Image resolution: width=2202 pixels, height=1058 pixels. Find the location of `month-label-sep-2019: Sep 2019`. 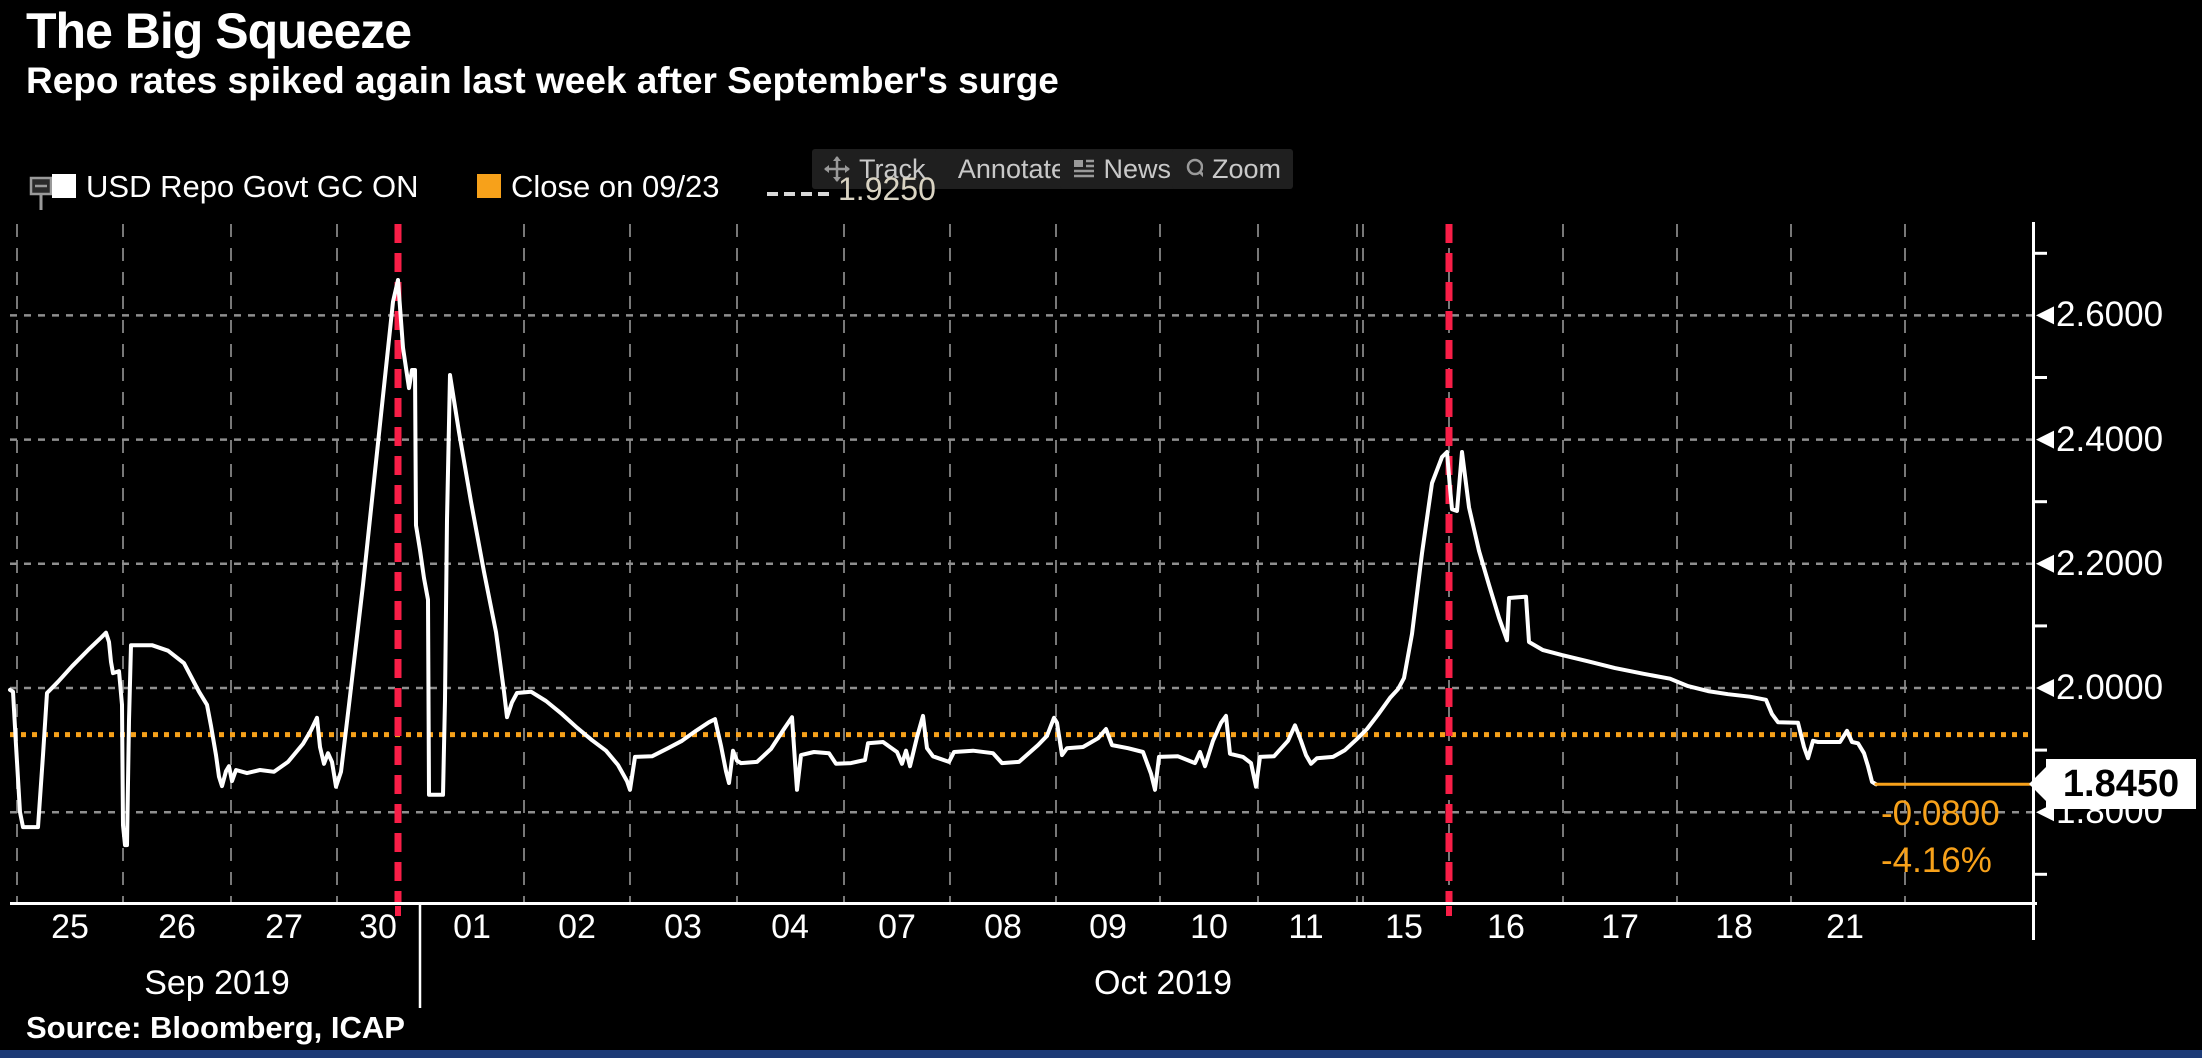

month-label-sep-2019: Sep 2019 is located at coordinates (217, 983).